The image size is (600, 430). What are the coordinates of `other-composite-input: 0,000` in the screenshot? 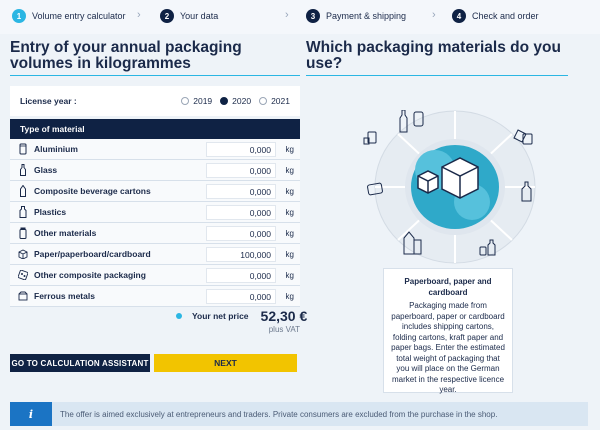 It's located at (241, 275).